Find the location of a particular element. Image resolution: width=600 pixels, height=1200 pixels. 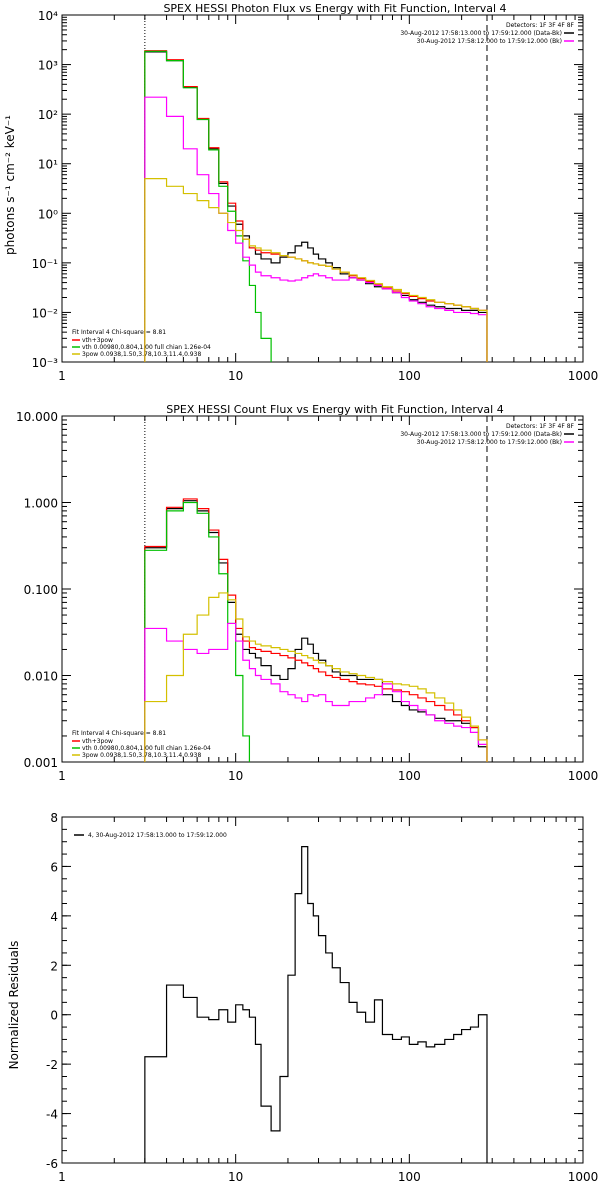

count-flux-y-tick-label-0-001: 0.001 is located at coordinates (41, 763).